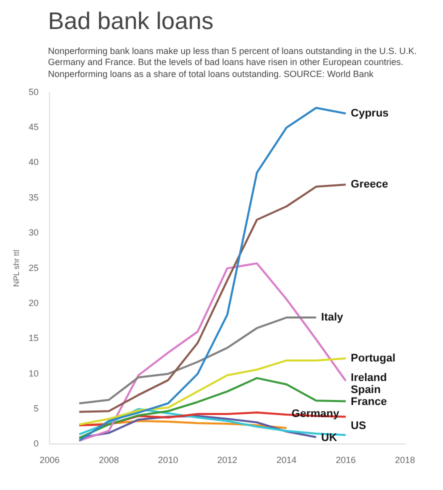 The height and width of the screenshot is (490, 443). I want to click on y-tick-label: 30, so click(33, 232).